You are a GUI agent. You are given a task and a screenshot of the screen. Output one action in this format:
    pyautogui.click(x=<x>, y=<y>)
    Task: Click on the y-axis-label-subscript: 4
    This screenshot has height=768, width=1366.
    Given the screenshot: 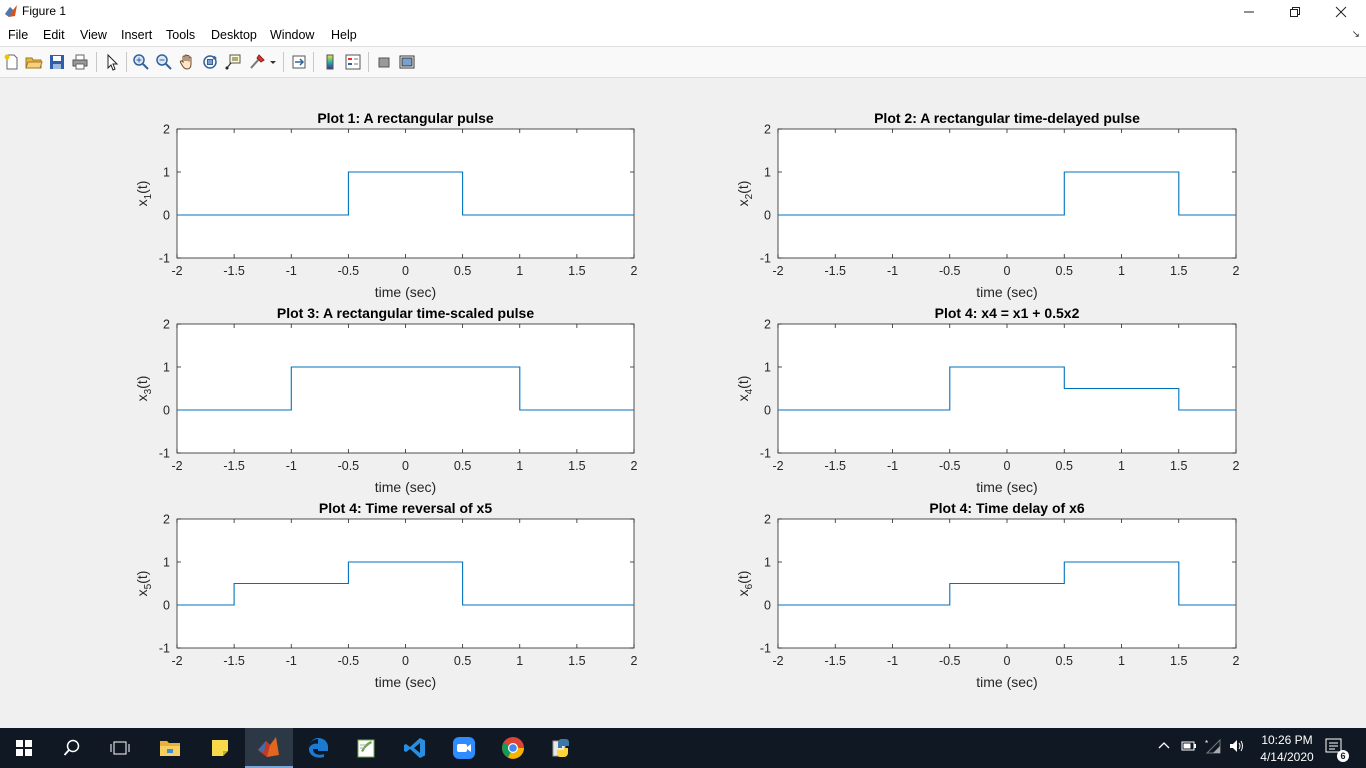 What is the action you would take?
    pyautogui.click(x=749, y=391)
    